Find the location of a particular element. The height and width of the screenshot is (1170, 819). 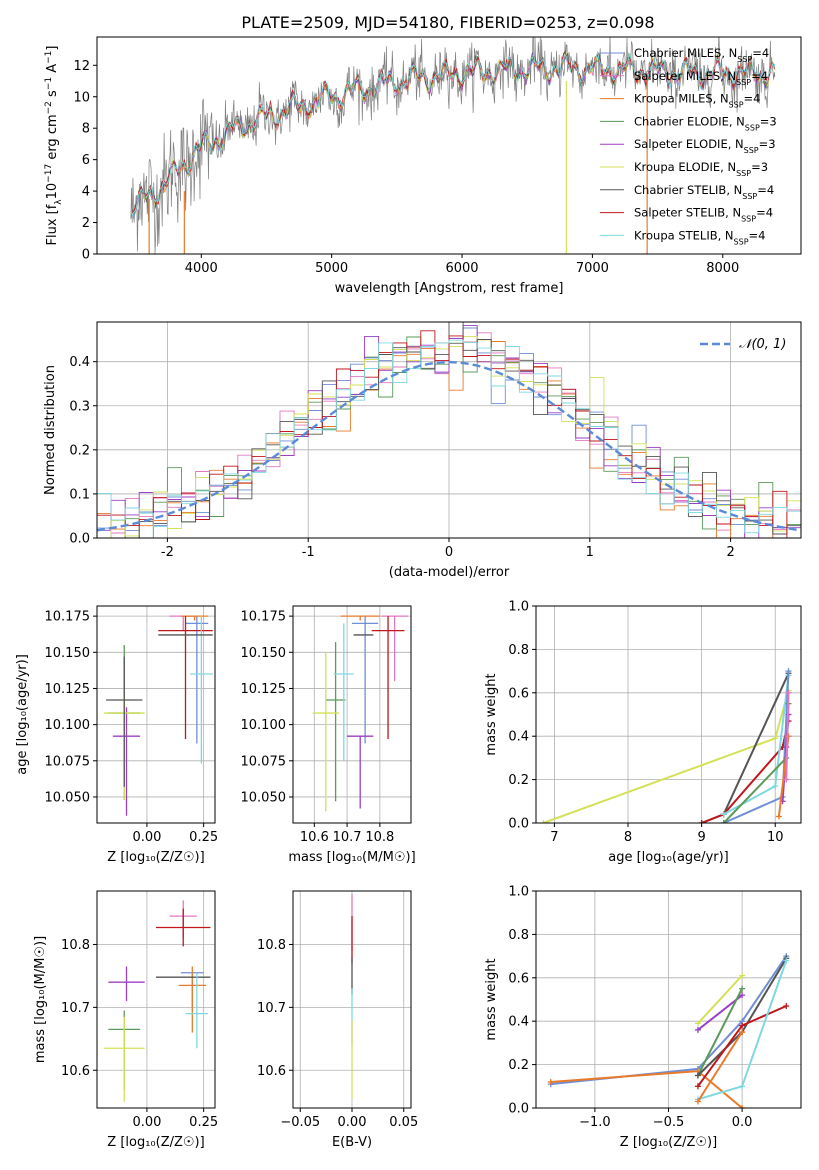

label-part: A is located at coordinates (52, 70).